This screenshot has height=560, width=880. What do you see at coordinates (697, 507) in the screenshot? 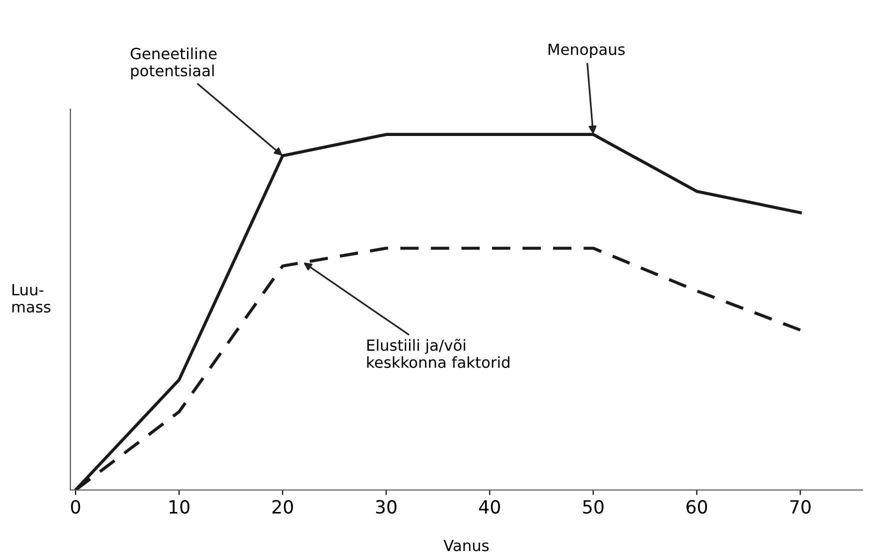
I see `x-tick-label: 60` at bounding box center [697, 507].